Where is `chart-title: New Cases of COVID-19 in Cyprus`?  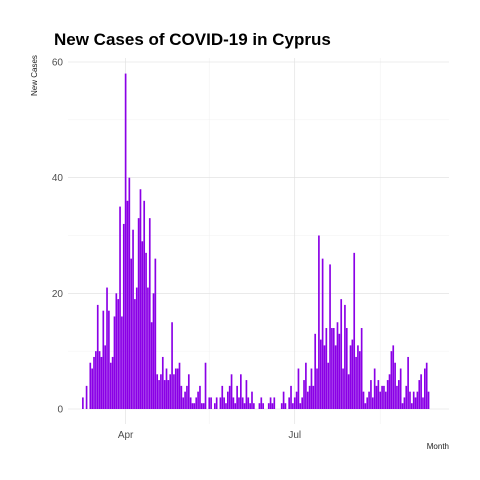 chart-title: New Cases of COVID-19 in Cyprus is located at coordinates (192, 39).